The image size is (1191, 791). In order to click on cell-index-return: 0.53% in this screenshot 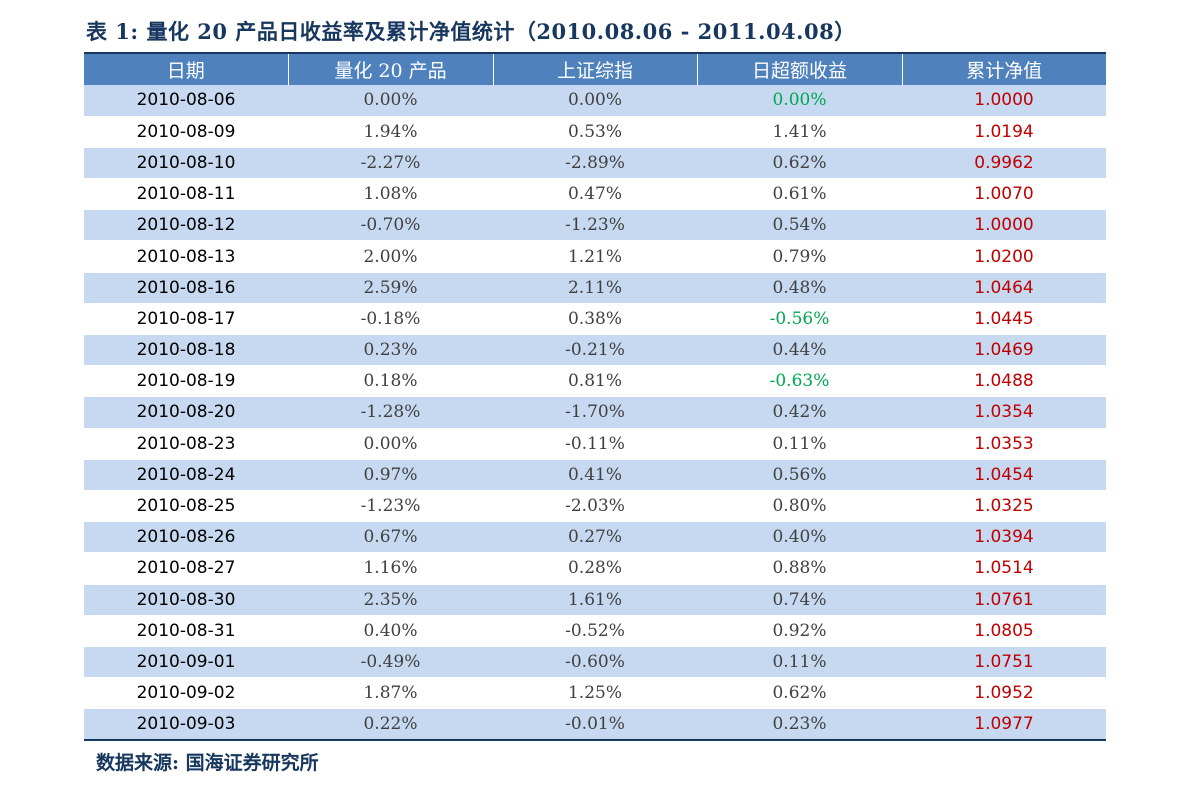, I will do `click(595, 132)`.